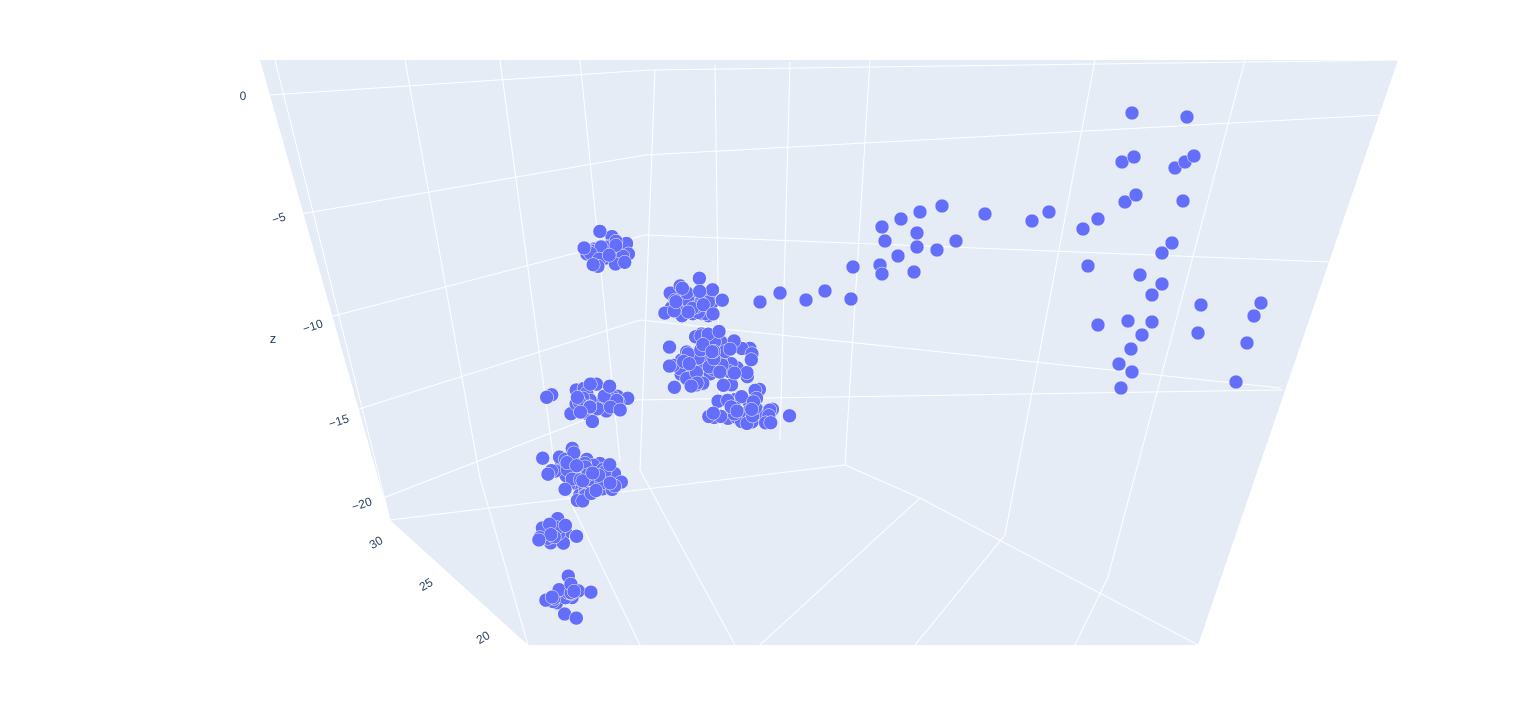 The image size is (1520, 724). I want to click on axis-titles: z, so click(273, 338).